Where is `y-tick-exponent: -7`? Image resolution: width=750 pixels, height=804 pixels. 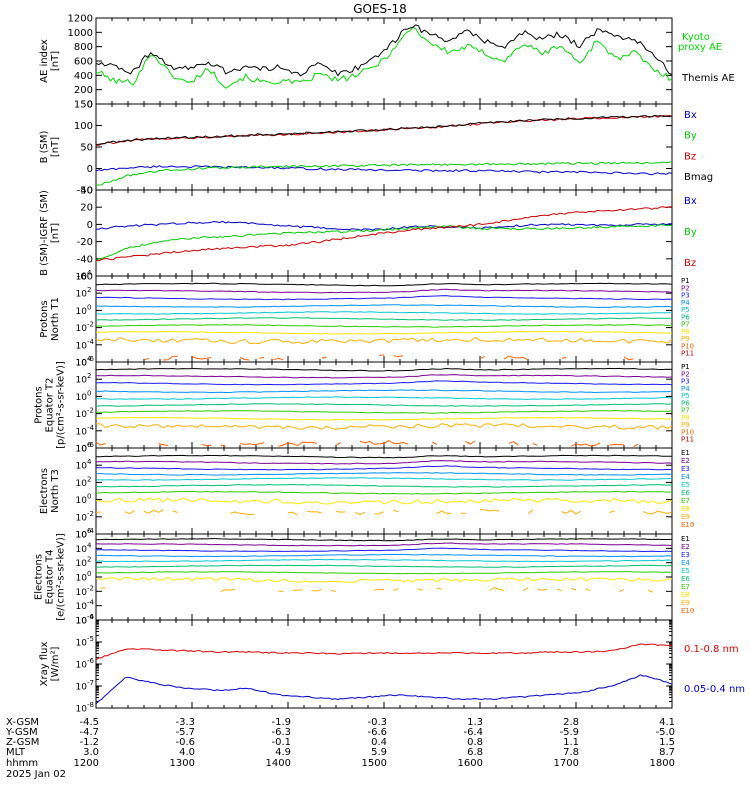
y-tick-exponent: -7 is located at coordinates (90, 683).